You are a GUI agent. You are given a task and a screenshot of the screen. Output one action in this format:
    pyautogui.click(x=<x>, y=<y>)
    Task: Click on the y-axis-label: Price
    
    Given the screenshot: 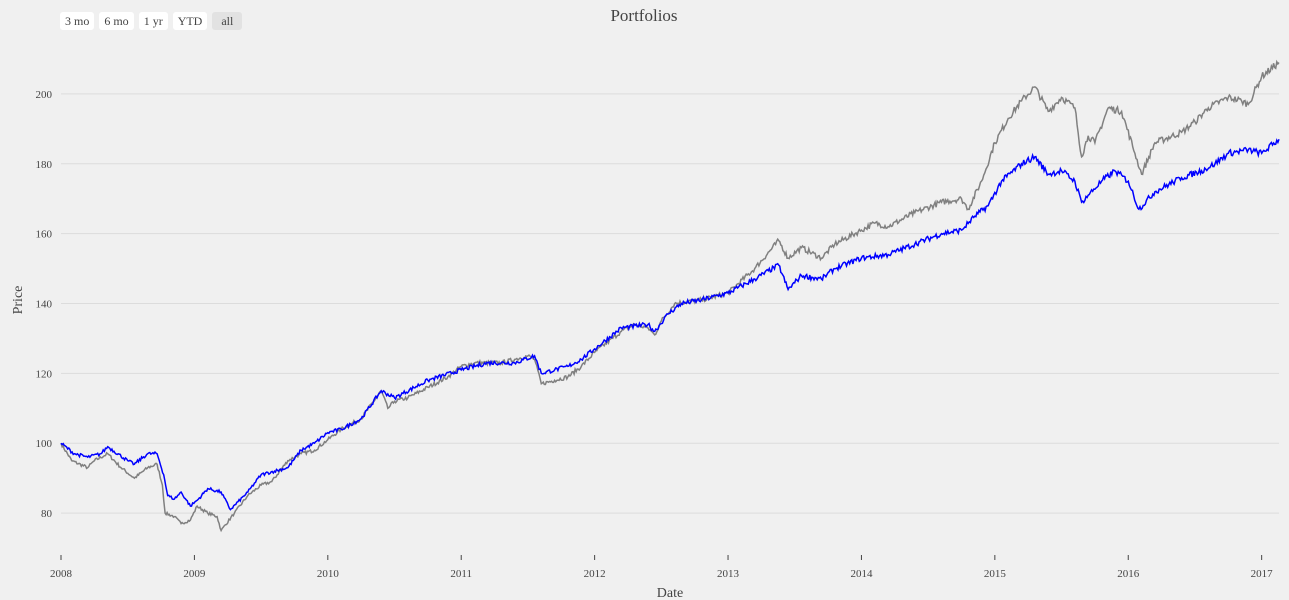 What is the action you would take?
    pyautogui.click(x=18, y=300)
    